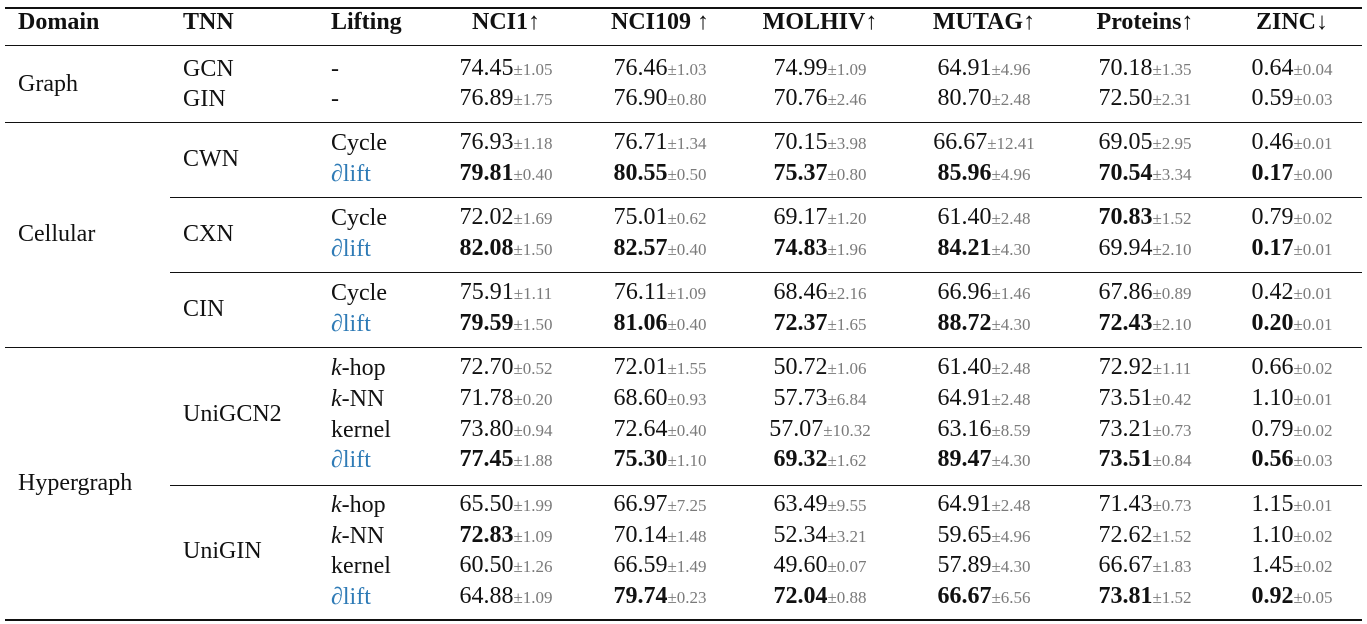 Image resolution: width=1367 pixels, height=624 pixels. Describe the element at coordinates (1291, 293) in the screenshot. I see `metric-cell: 0.42±0.01` at that location.